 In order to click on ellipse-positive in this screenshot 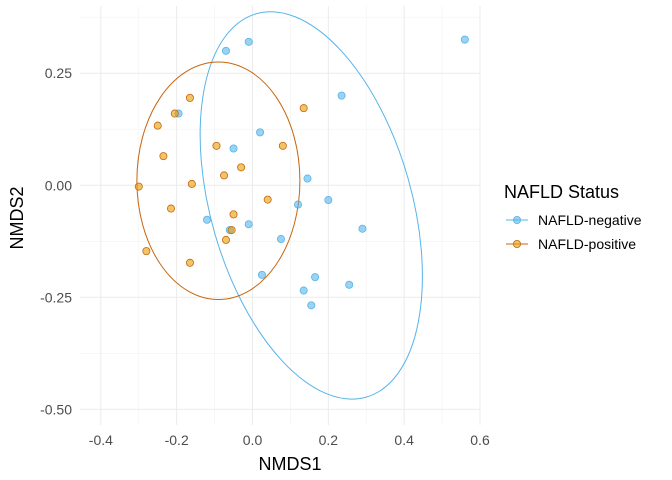, I will do `click(218, 181)`.